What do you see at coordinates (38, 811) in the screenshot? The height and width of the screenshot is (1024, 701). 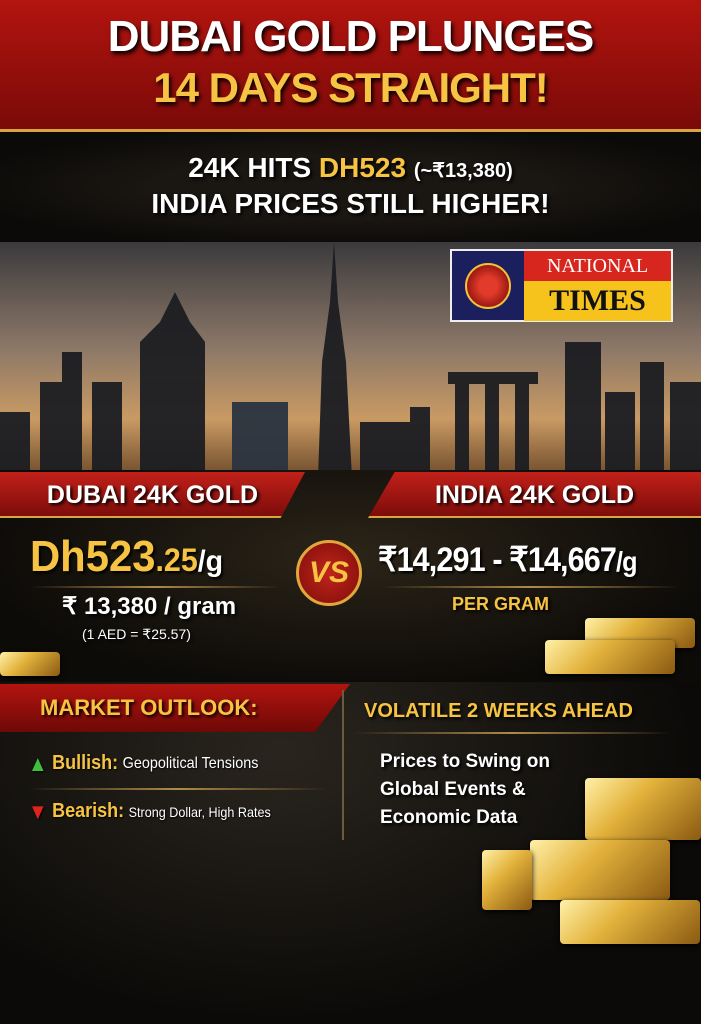 I see `arrow-down-icon: ▼` at bounding box center [38, 811].